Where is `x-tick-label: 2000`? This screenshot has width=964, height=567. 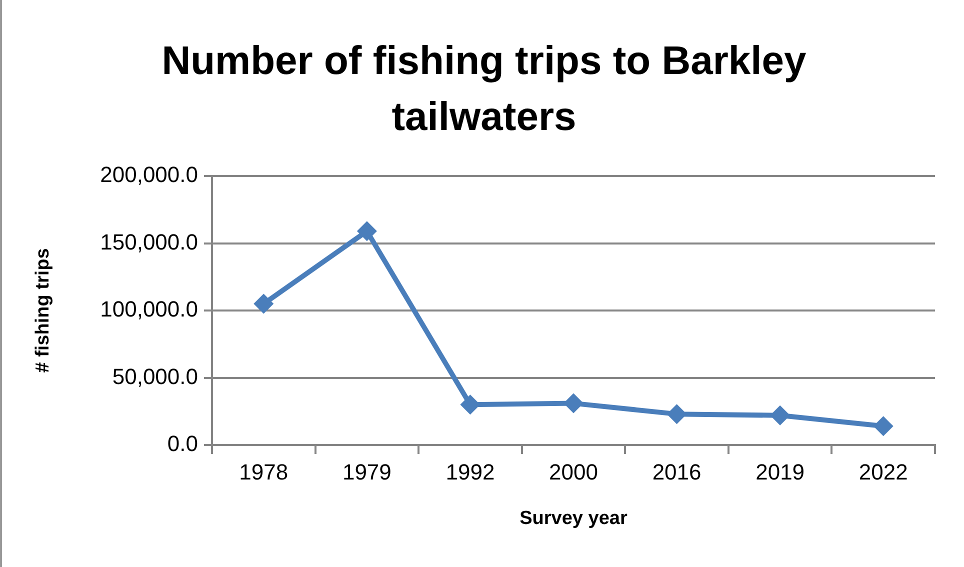
x-tick-label: 2000 is located at coordinates (573, 471).